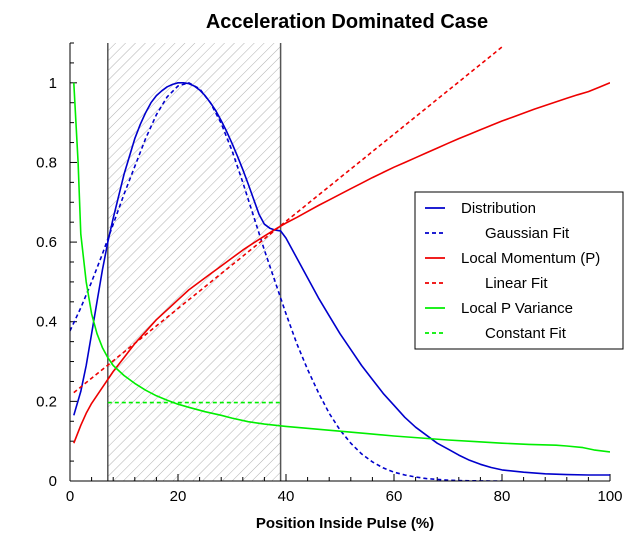  What do you see at coordinates (46, 322) in the screenshot?
I see `y-tick-label: 0.4` at bounding box center [46, 322].